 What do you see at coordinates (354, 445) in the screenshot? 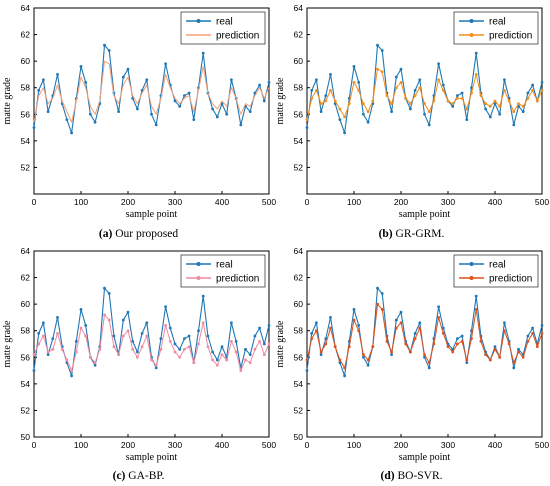
I see `x-tick-label: 100` at bounding box center [354, 445].